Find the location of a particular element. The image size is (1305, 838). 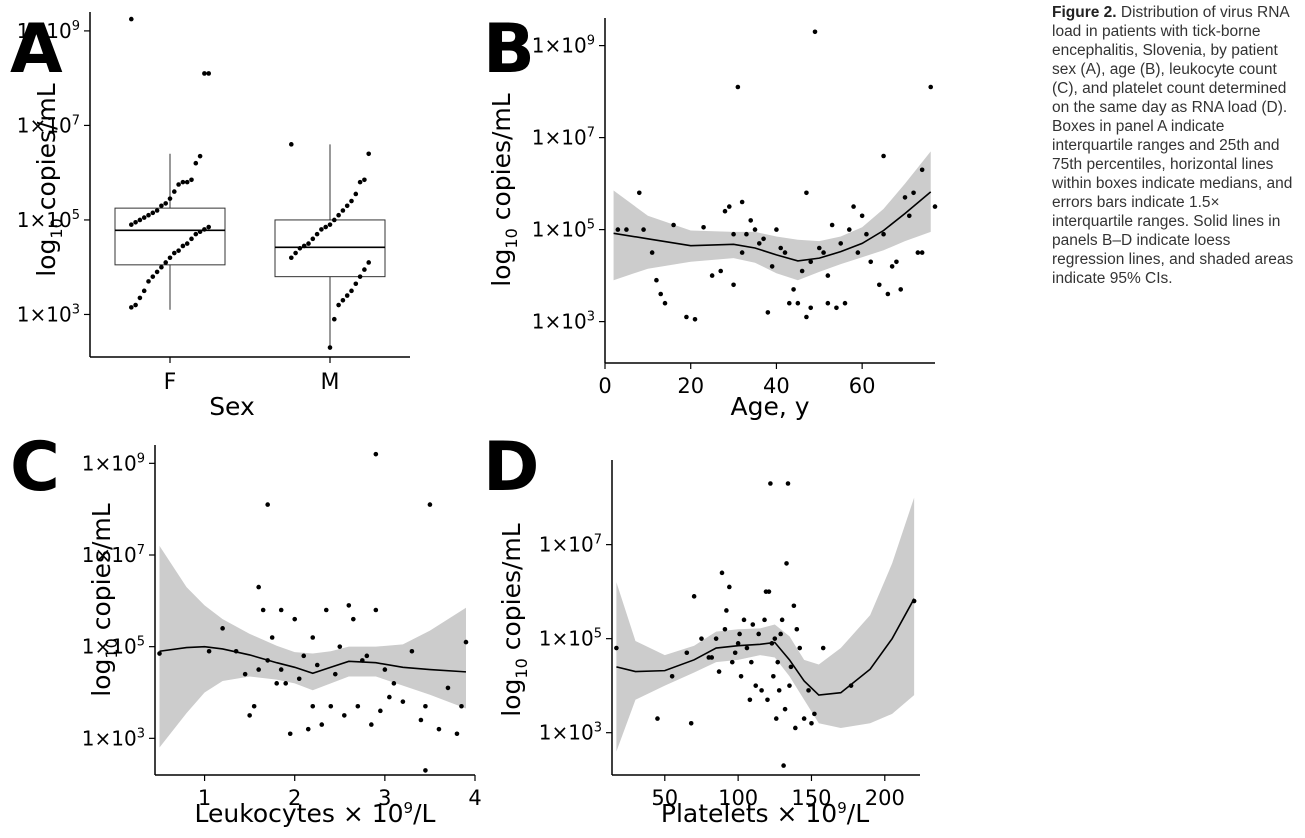

x-tick-label: 100 is located at coordinates (738, 798).